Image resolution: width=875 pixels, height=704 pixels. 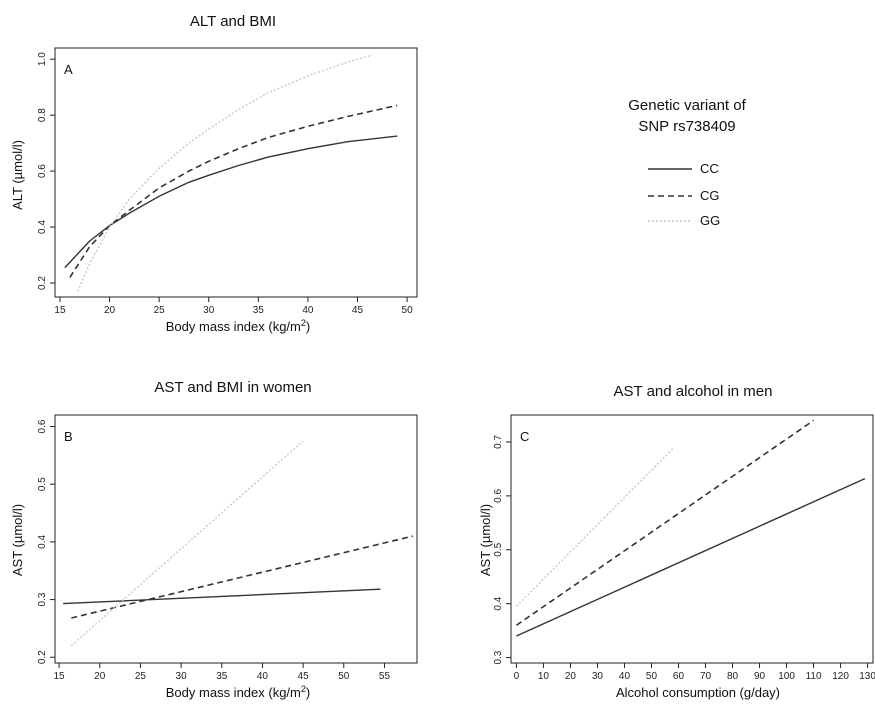 I want to click on panel-c-x-tick-label: 10, so click(x=544, y=676).